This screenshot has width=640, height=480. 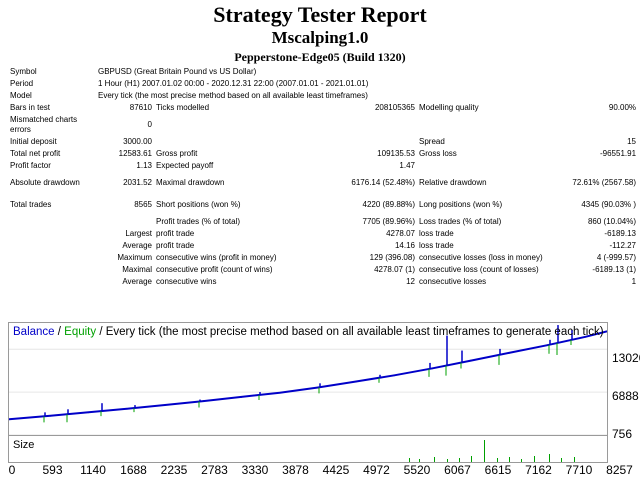 What do you see at coordinates (460, 221) in the screenshot?
I see `report-cell: Loss trades (% of total)` at bounding box center [460, 221].